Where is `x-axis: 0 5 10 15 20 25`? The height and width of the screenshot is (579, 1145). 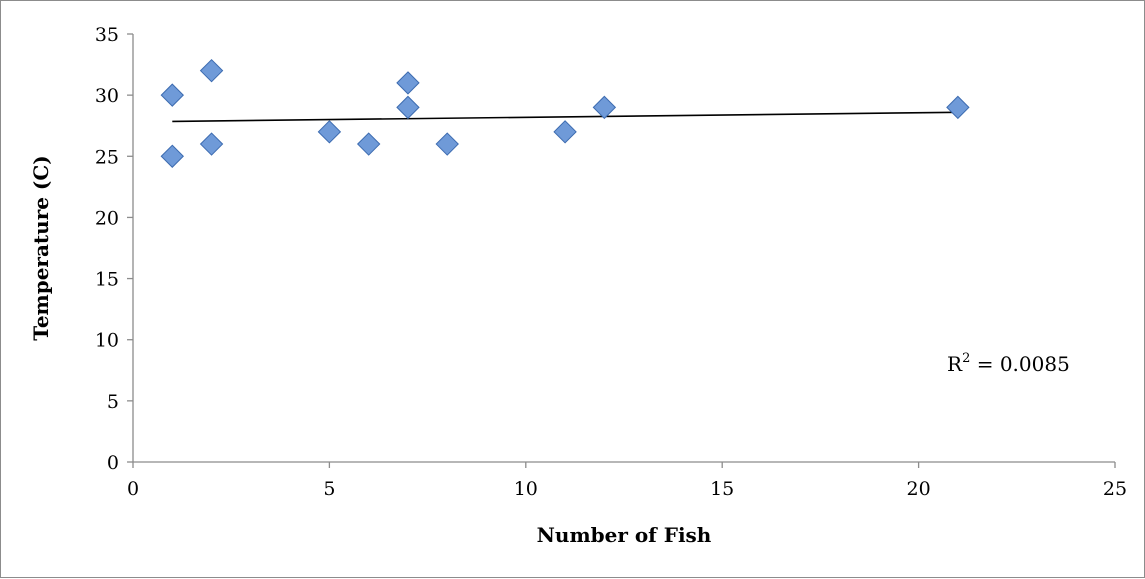 x-axis: 0 5 10 15 20 25 is located at coordinates (627, 480).